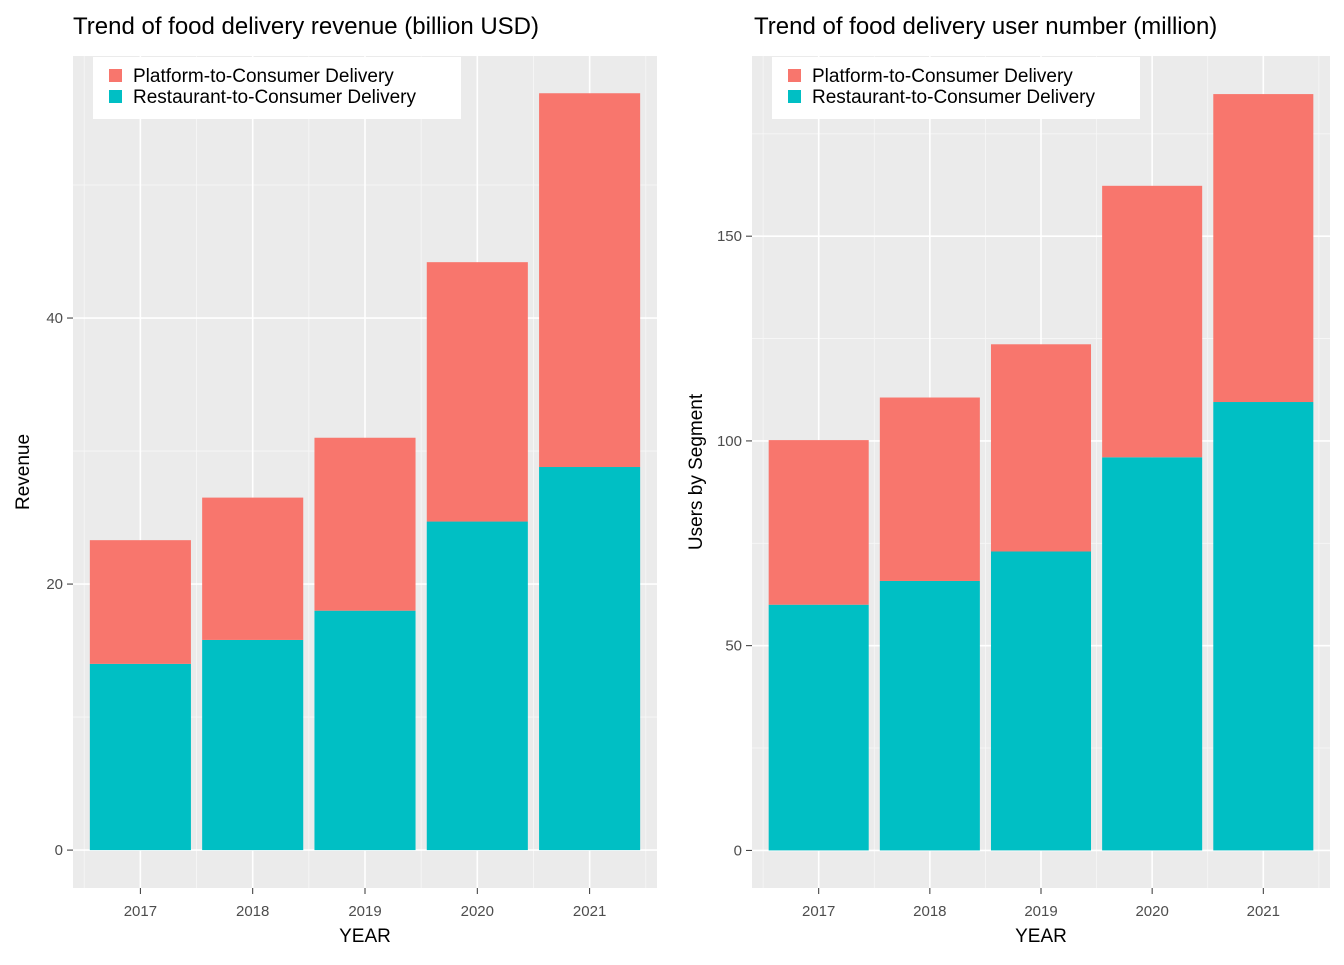  Describe the element at coordinates (729, 441) in the screenshot. I see `y-tick-label: 100` at that location.